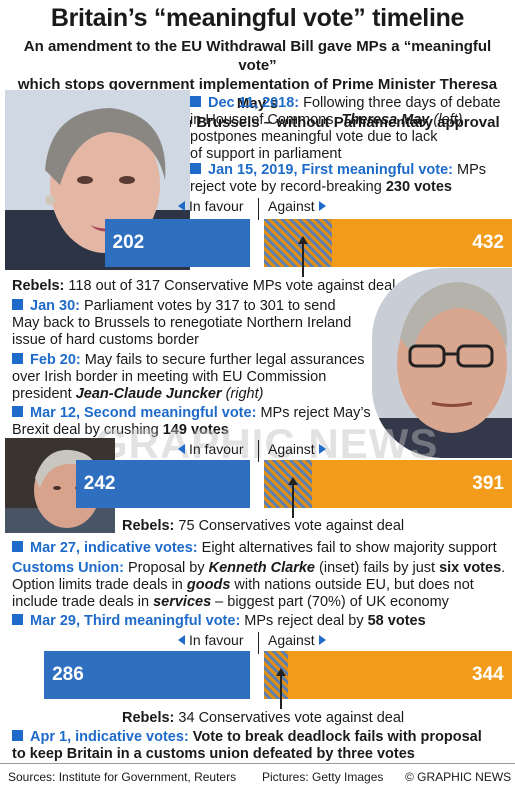 The height and width of the screenshot is (792, 515). Describe the element at coordinates (147, 675) in the screenshot. I see `favour-bar: 286` at that location.